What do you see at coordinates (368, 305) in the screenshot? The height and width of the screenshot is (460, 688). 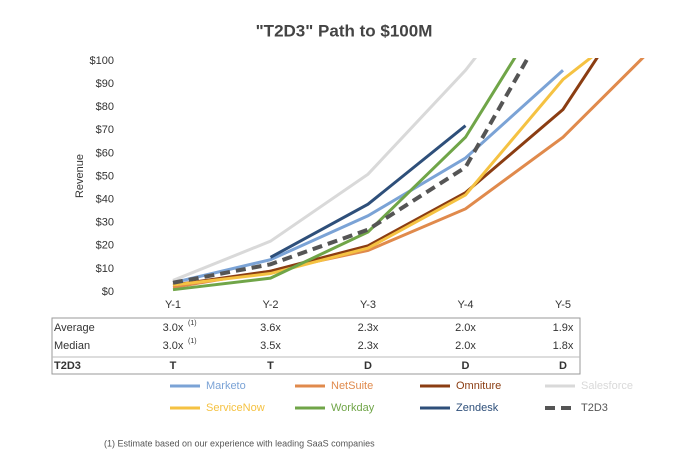 I see `x-tick-label: Y-3` at bounding box center [368, 305].